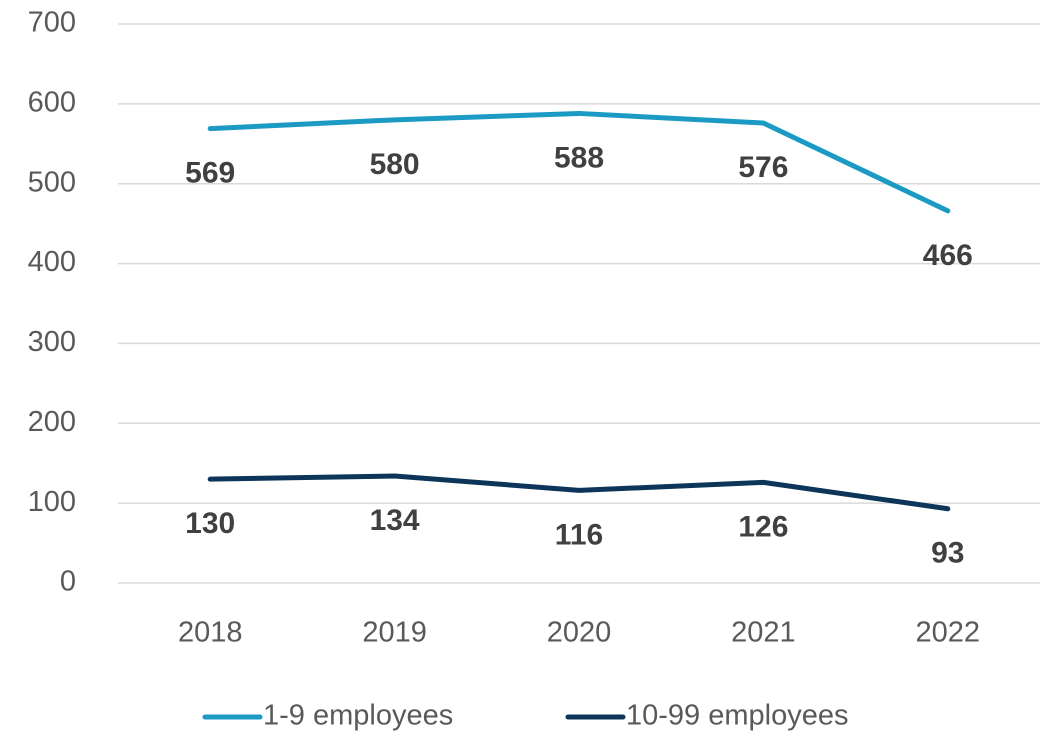  Describe the element at coordinates (52, 103) in the screenshot. I see `y-tick-label: 600` at that location.